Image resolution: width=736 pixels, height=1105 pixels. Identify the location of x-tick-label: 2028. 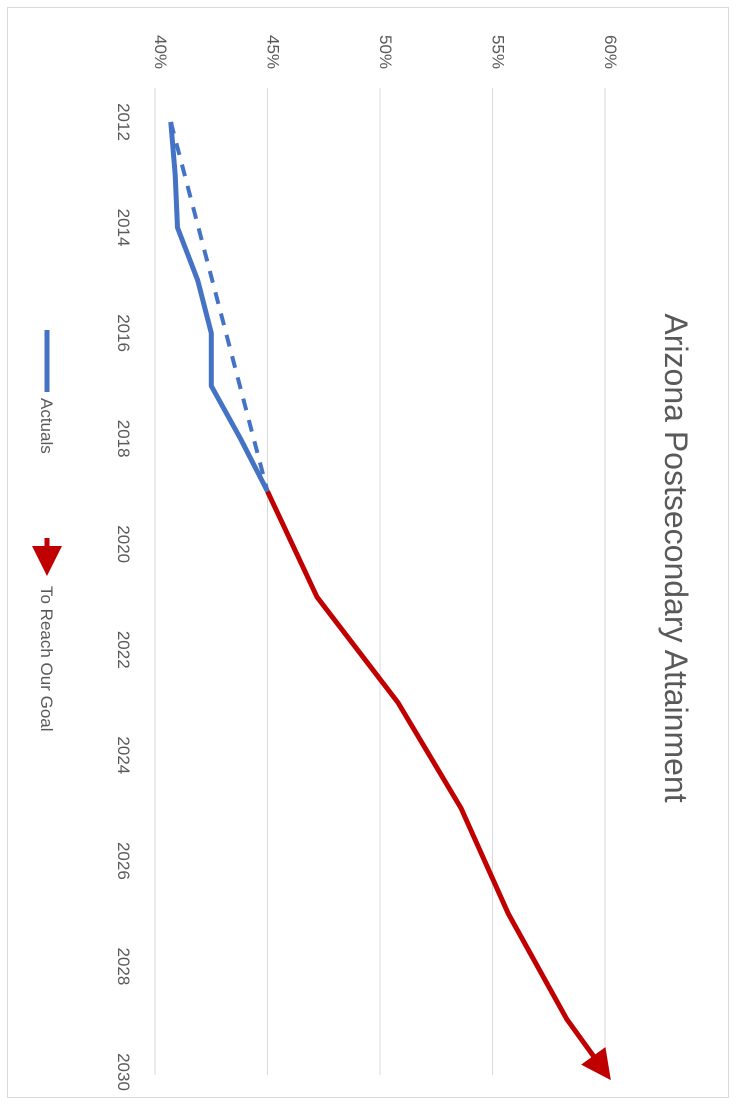
(123, 967).